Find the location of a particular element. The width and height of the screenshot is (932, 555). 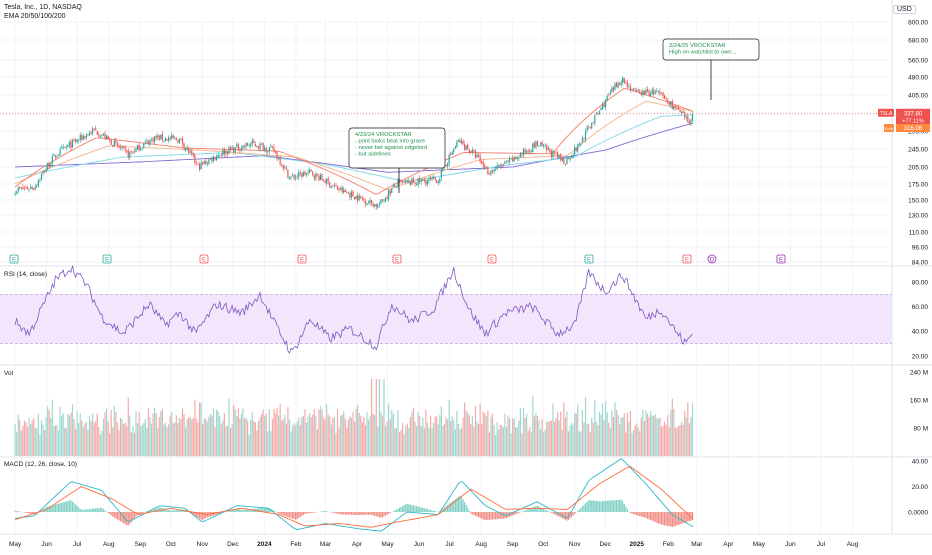

currency-selector: USD is located at coordinates (904, 9).